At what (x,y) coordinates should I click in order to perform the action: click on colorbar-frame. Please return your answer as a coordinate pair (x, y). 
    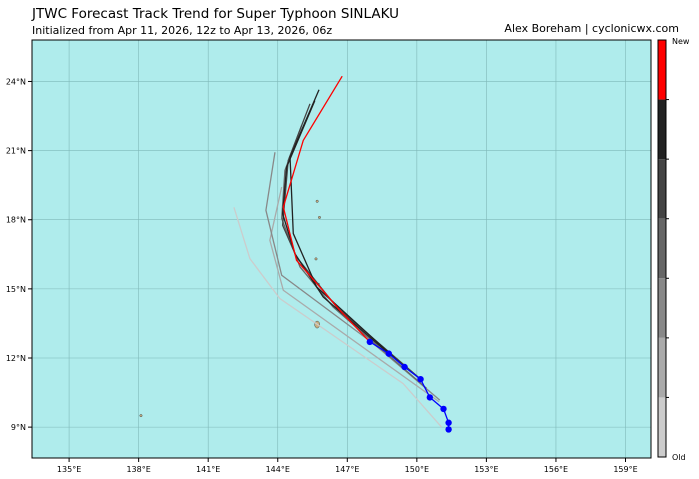
    Looking at the image, I should click on (662, 248).